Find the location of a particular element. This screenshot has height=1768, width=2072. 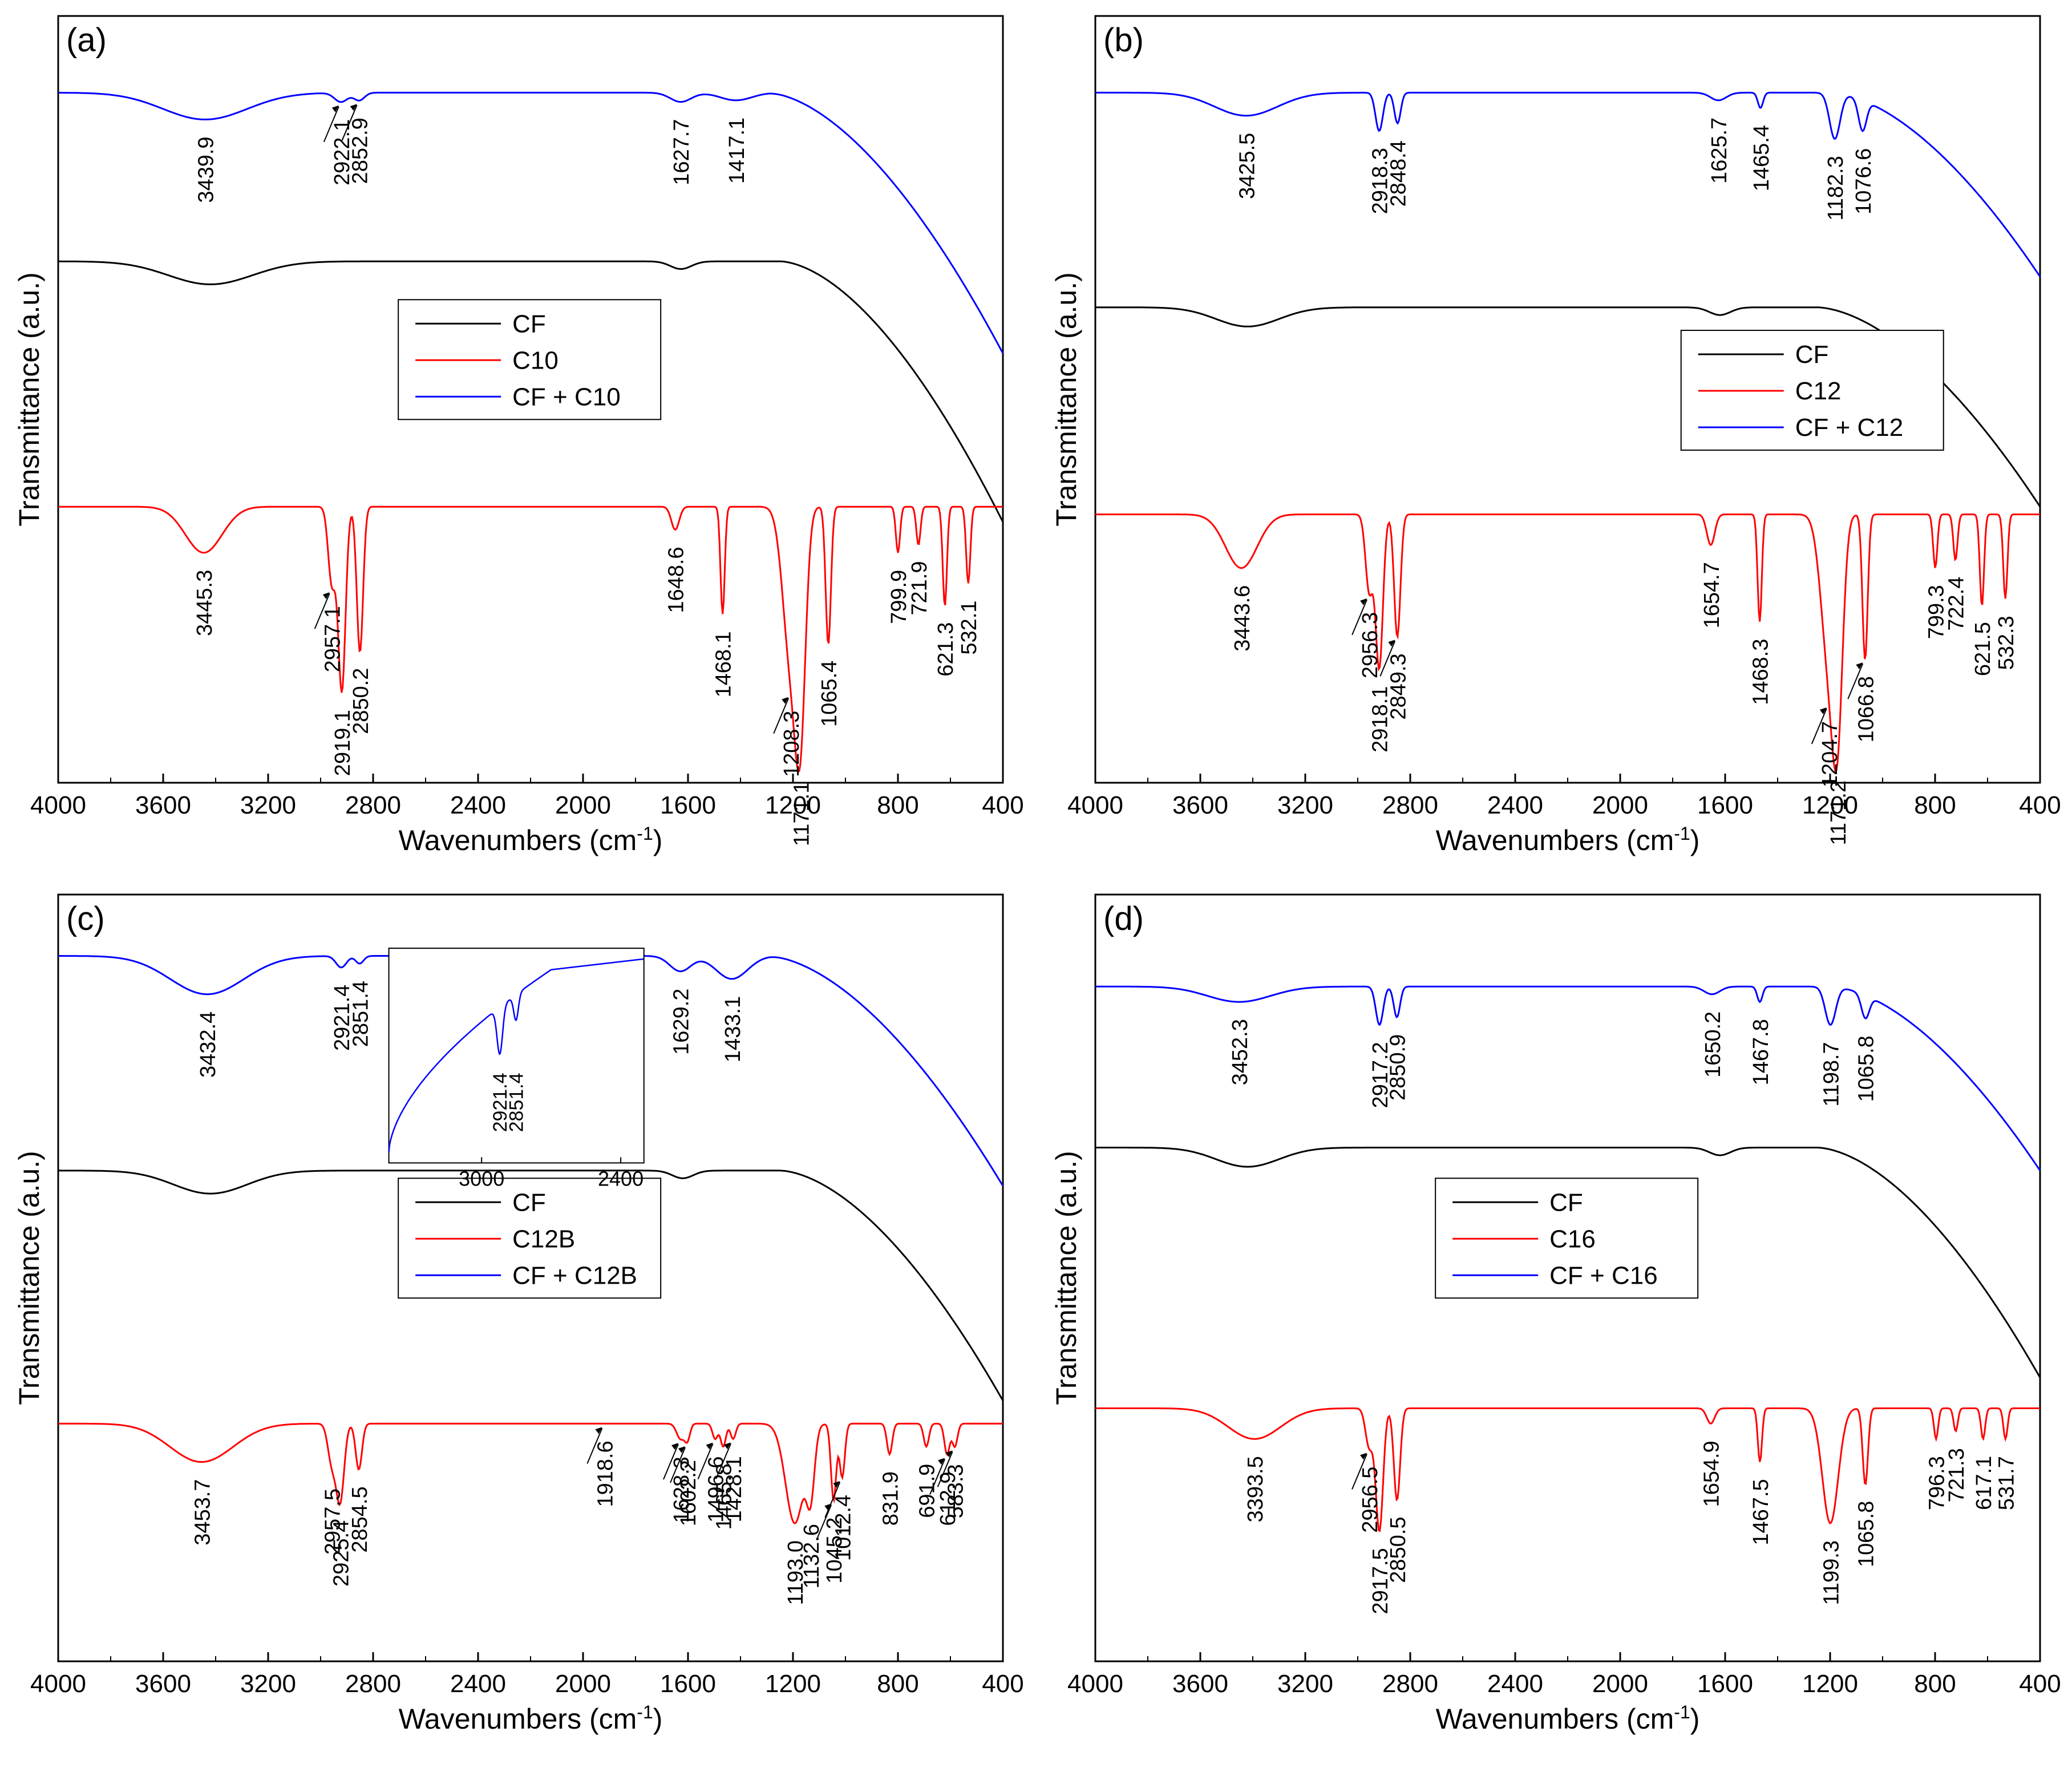

x-tick-label: 400 is located at coordinates (1002, 805).